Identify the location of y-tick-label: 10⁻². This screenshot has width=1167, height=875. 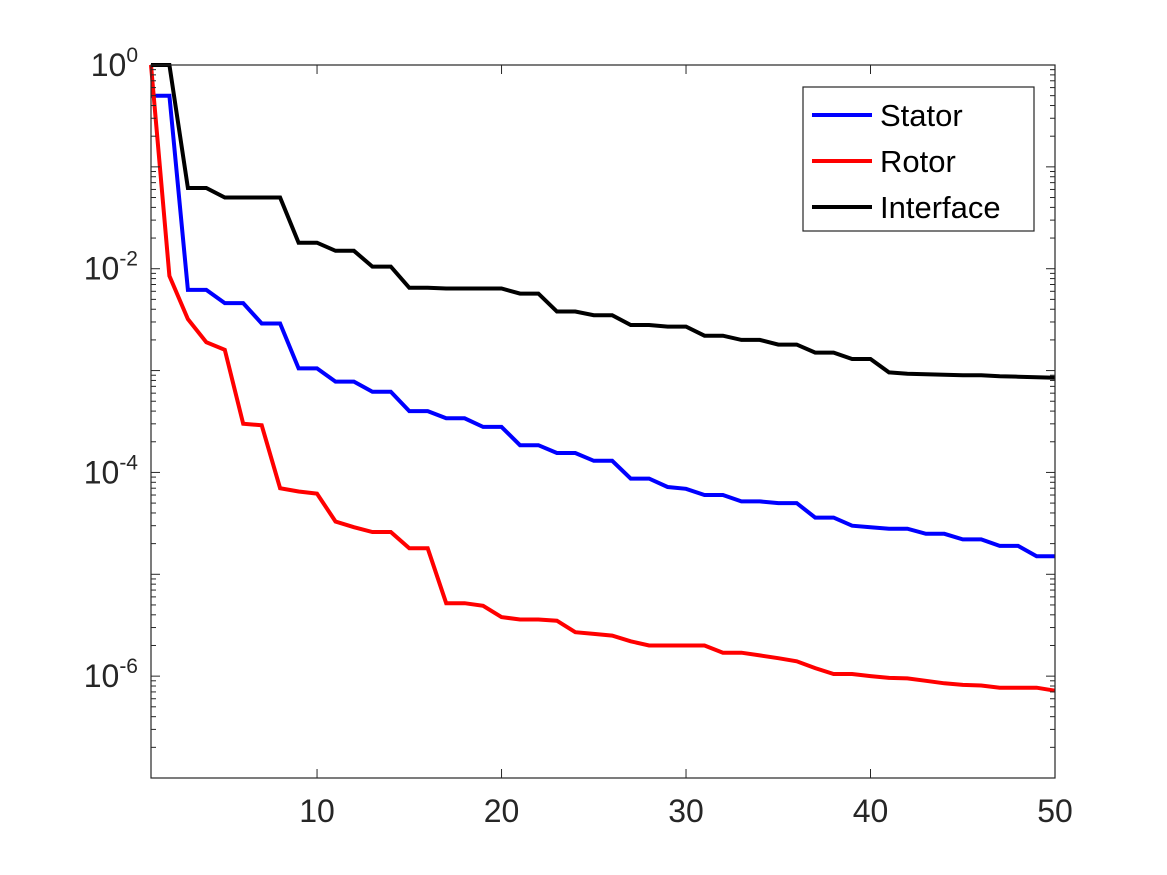
(111, 267).